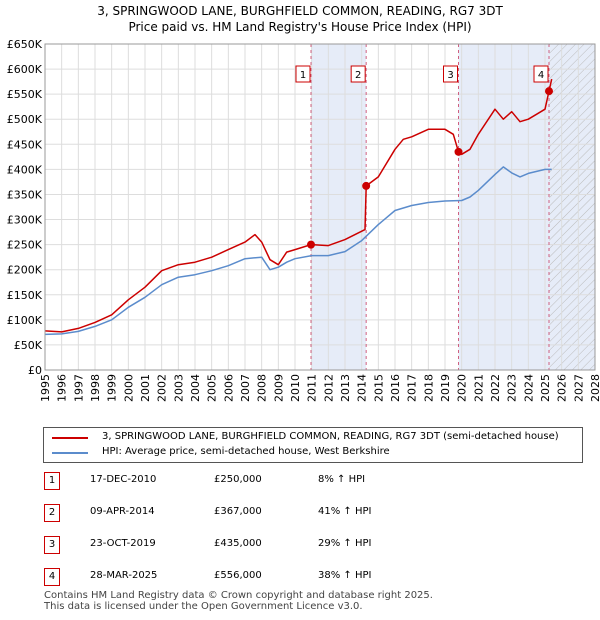  Describe the element at coordinates (445, 388) in the screenshot. I see `x-tick-label: 2019` at that location.